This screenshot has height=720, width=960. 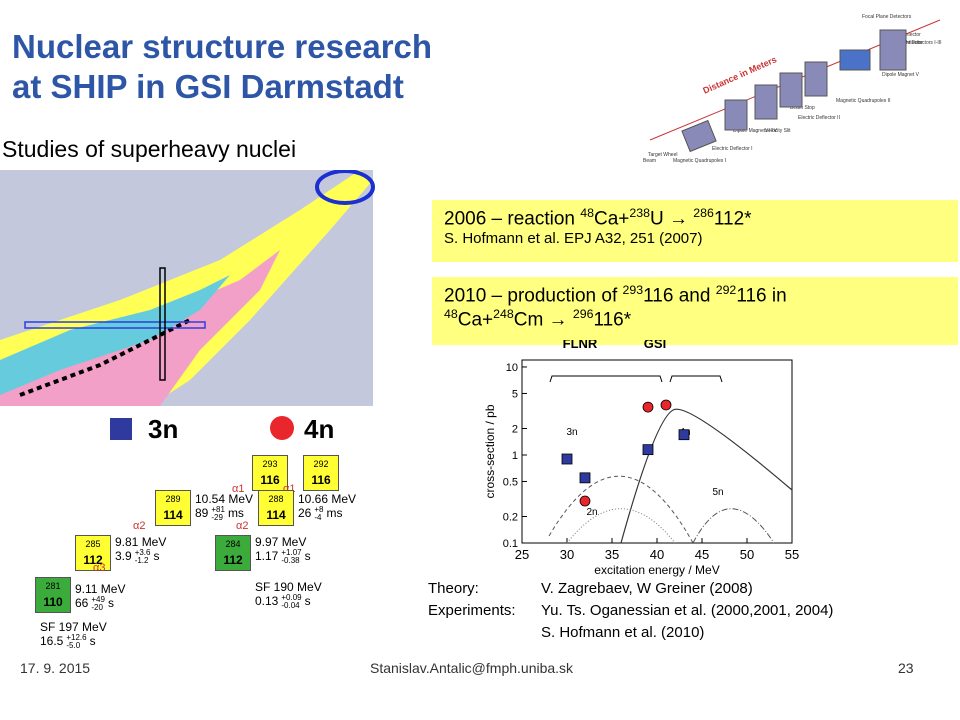 I want to click on text-run: 238, so click(x=639, y=213).